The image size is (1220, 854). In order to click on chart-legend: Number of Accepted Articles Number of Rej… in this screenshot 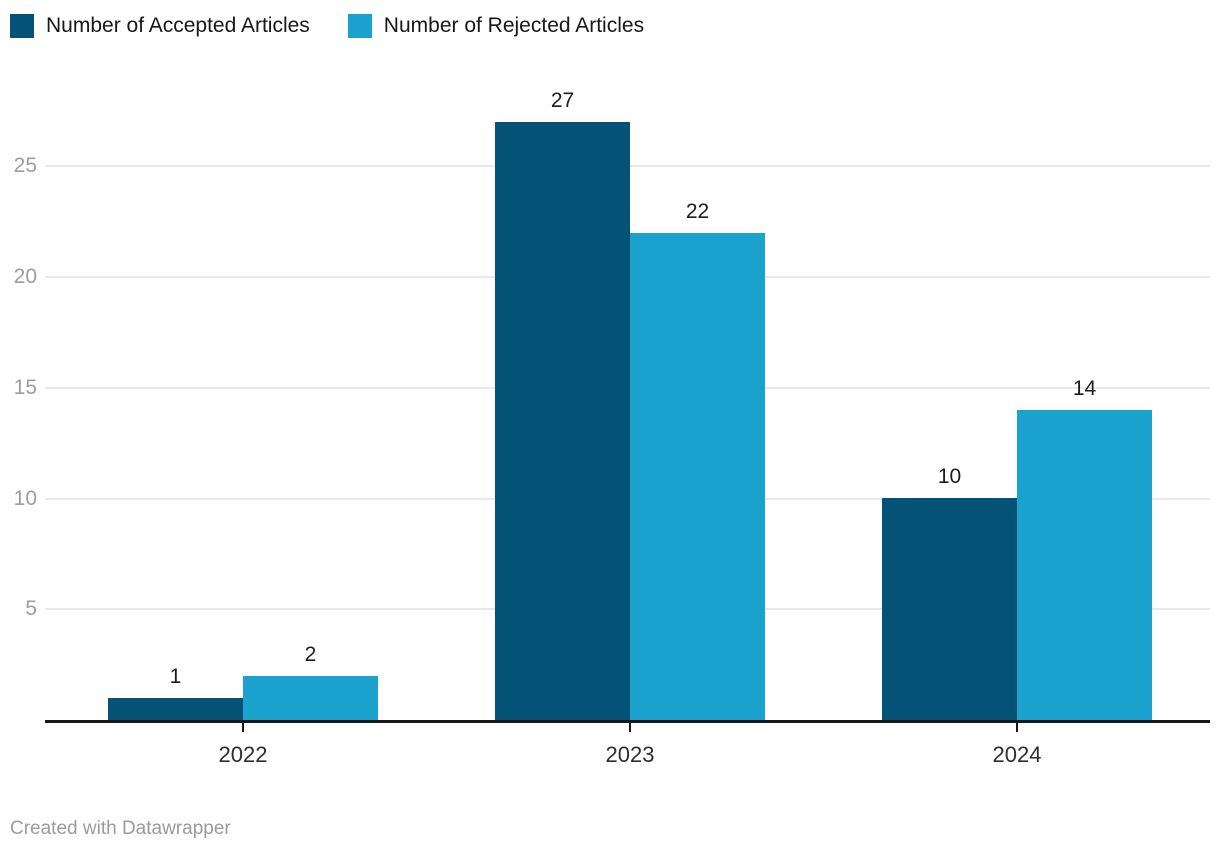, I will do `click(327, 26)`.